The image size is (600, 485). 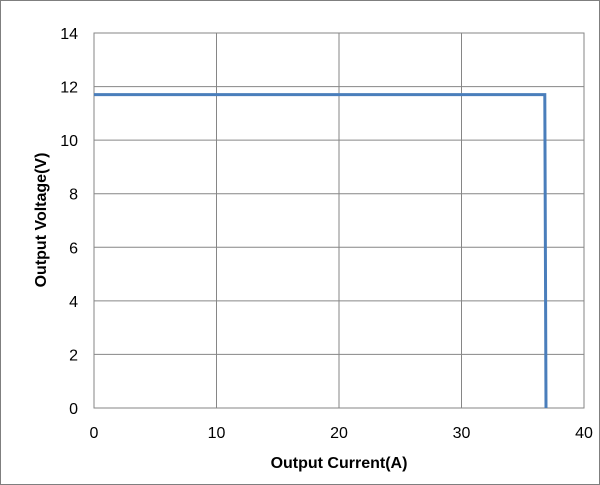 What do you see at coordinates (73, 355) in the screenshot?
I see `y-tick-label: 2` at bounding box center [73, 355].